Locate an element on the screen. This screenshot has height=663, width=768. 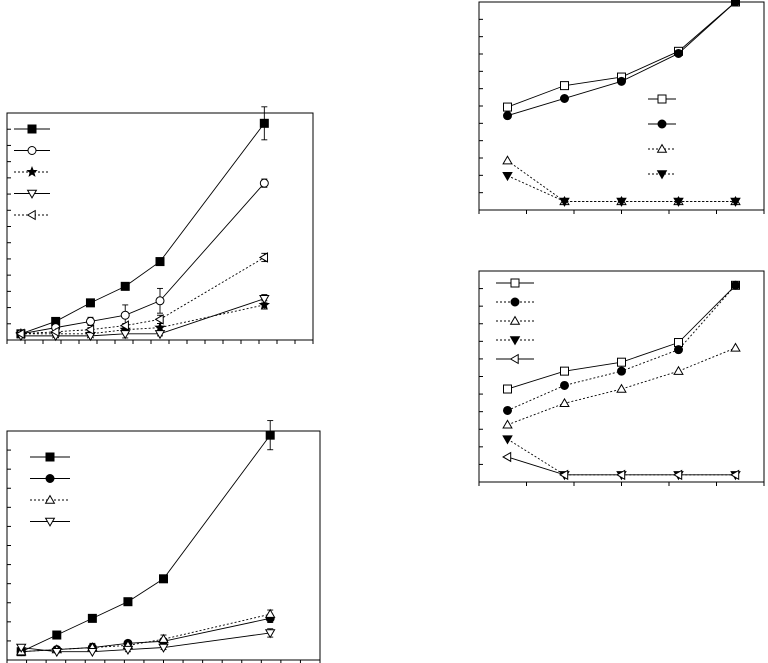
plot-frame is located at coordinates (163, 545).